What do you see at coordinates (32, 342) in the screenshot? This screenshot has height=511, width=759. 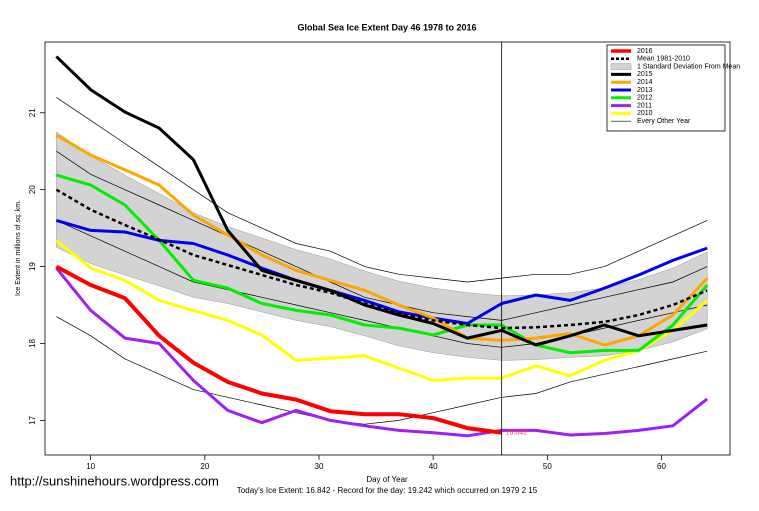 I see `y-tick-label: 18` at bounding box center [32, 342].